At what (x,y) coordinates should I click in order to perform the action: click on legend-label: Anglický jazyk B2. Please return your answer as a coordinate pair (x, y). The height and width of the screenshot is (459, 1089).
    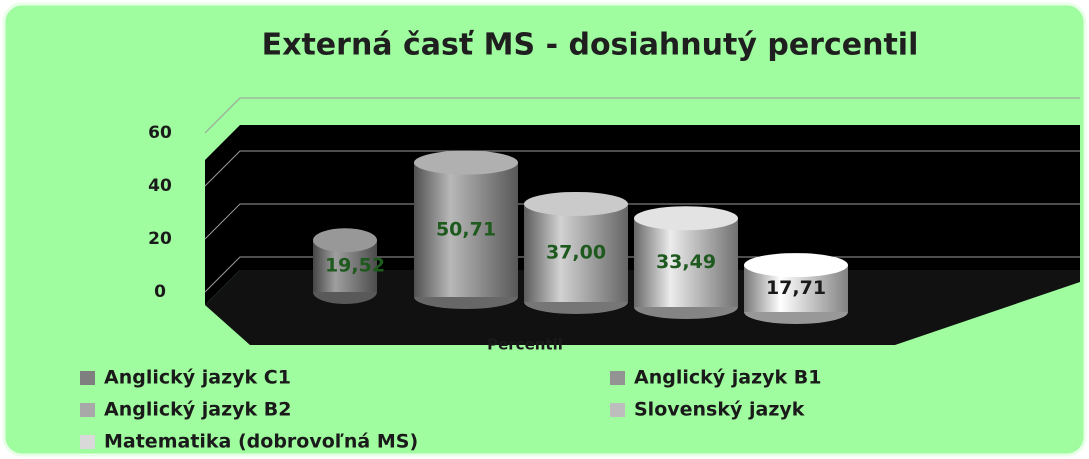
    Looking at the image, I should click on (198, 410).